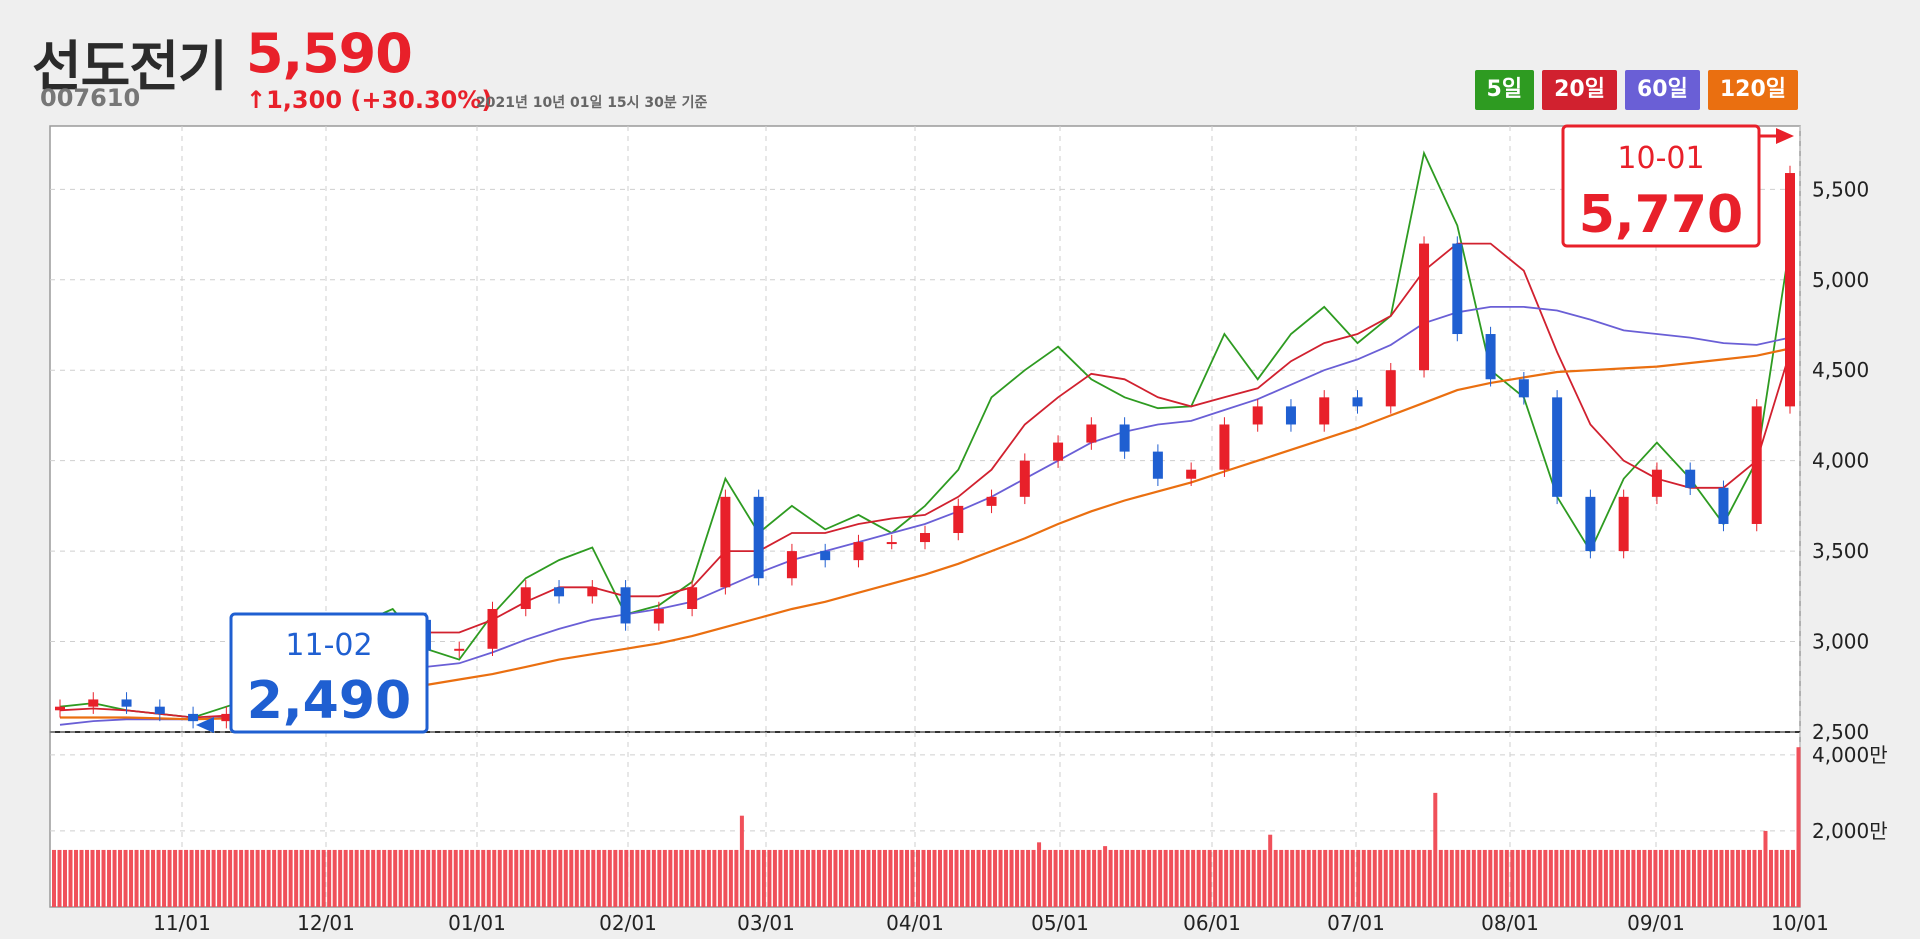 Image resolution: width=1920 pixels, height=939 pixels. Describe the element at coordinates (1579, 90) in the screenshot. I see `legend-ma20: 20일` at that location.